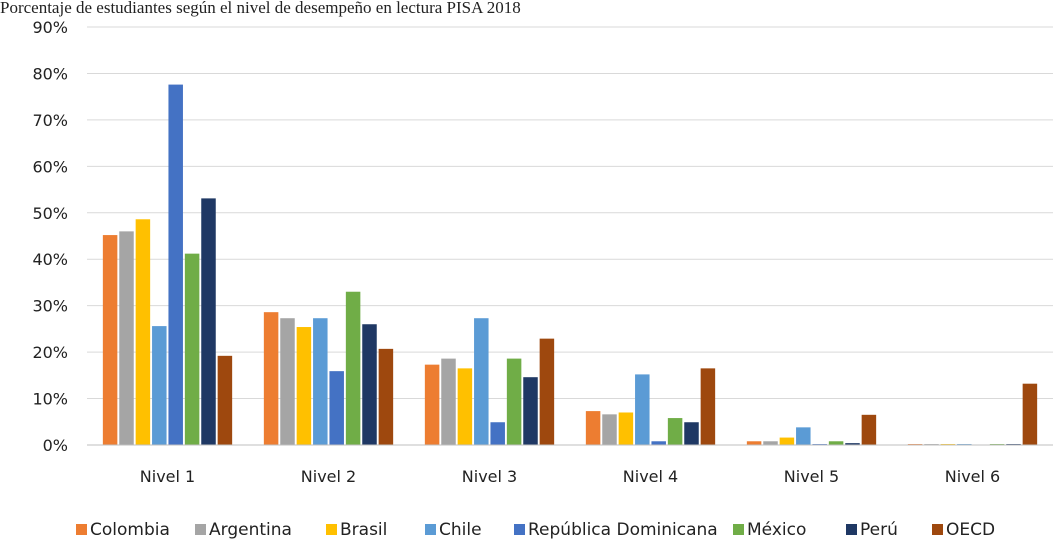  What do you see at coordinates (50, 306) in the screenshot?
I see `y-tick-label: 30%` at bounding box center [50, 306].